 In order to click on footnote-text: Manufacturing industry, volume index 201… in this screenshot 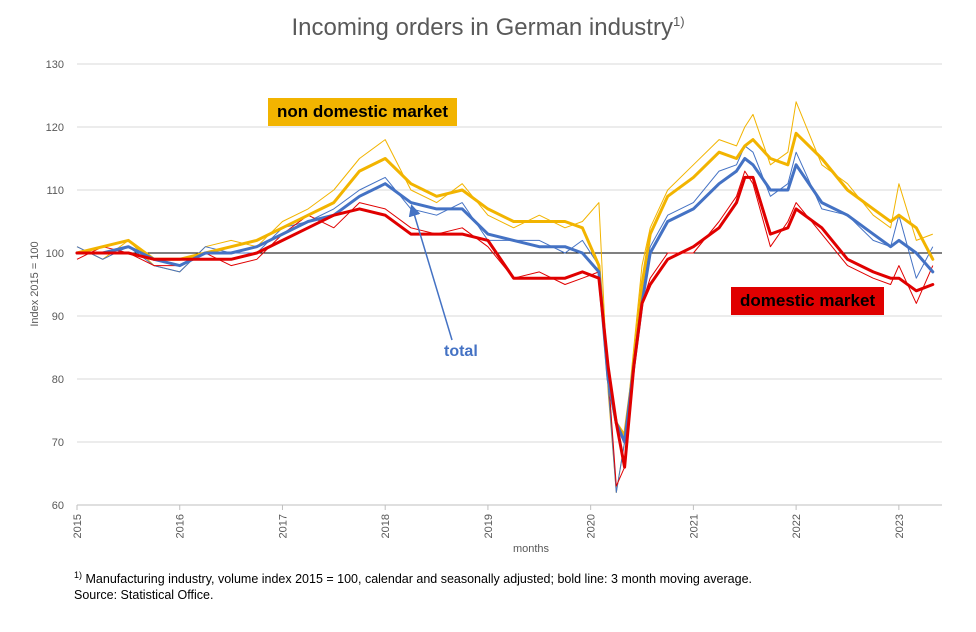, I will do `click(419, 579)`.